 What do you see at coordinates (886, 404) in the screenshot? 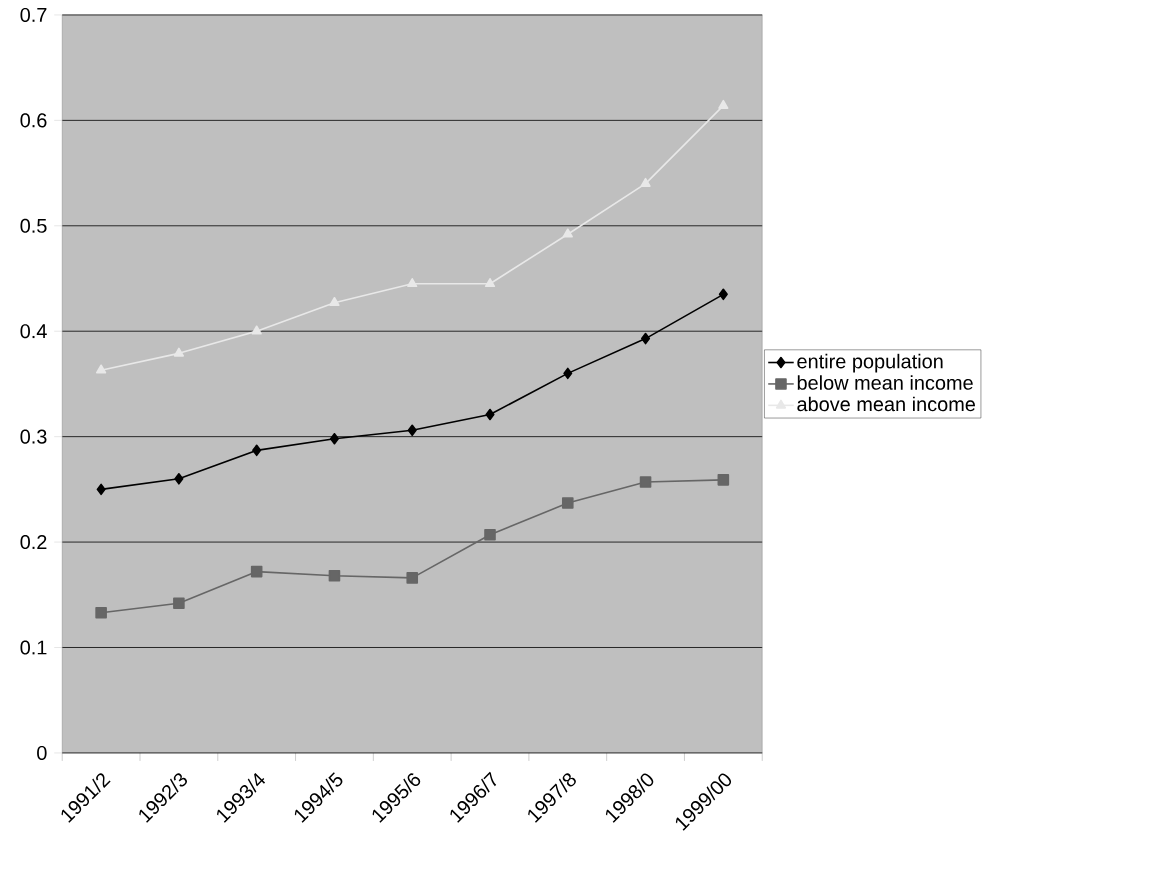
I see `legend-label: above mean income` at bounding box center [886, 404].